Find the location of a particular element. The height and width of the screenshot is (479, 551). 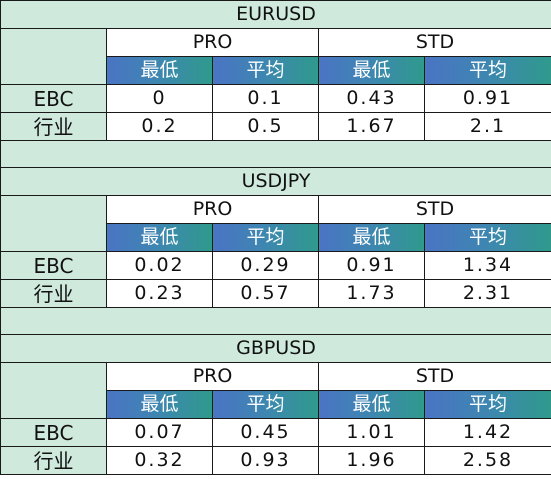

value-cell: 0.93 is located at coordinates (265, 460).